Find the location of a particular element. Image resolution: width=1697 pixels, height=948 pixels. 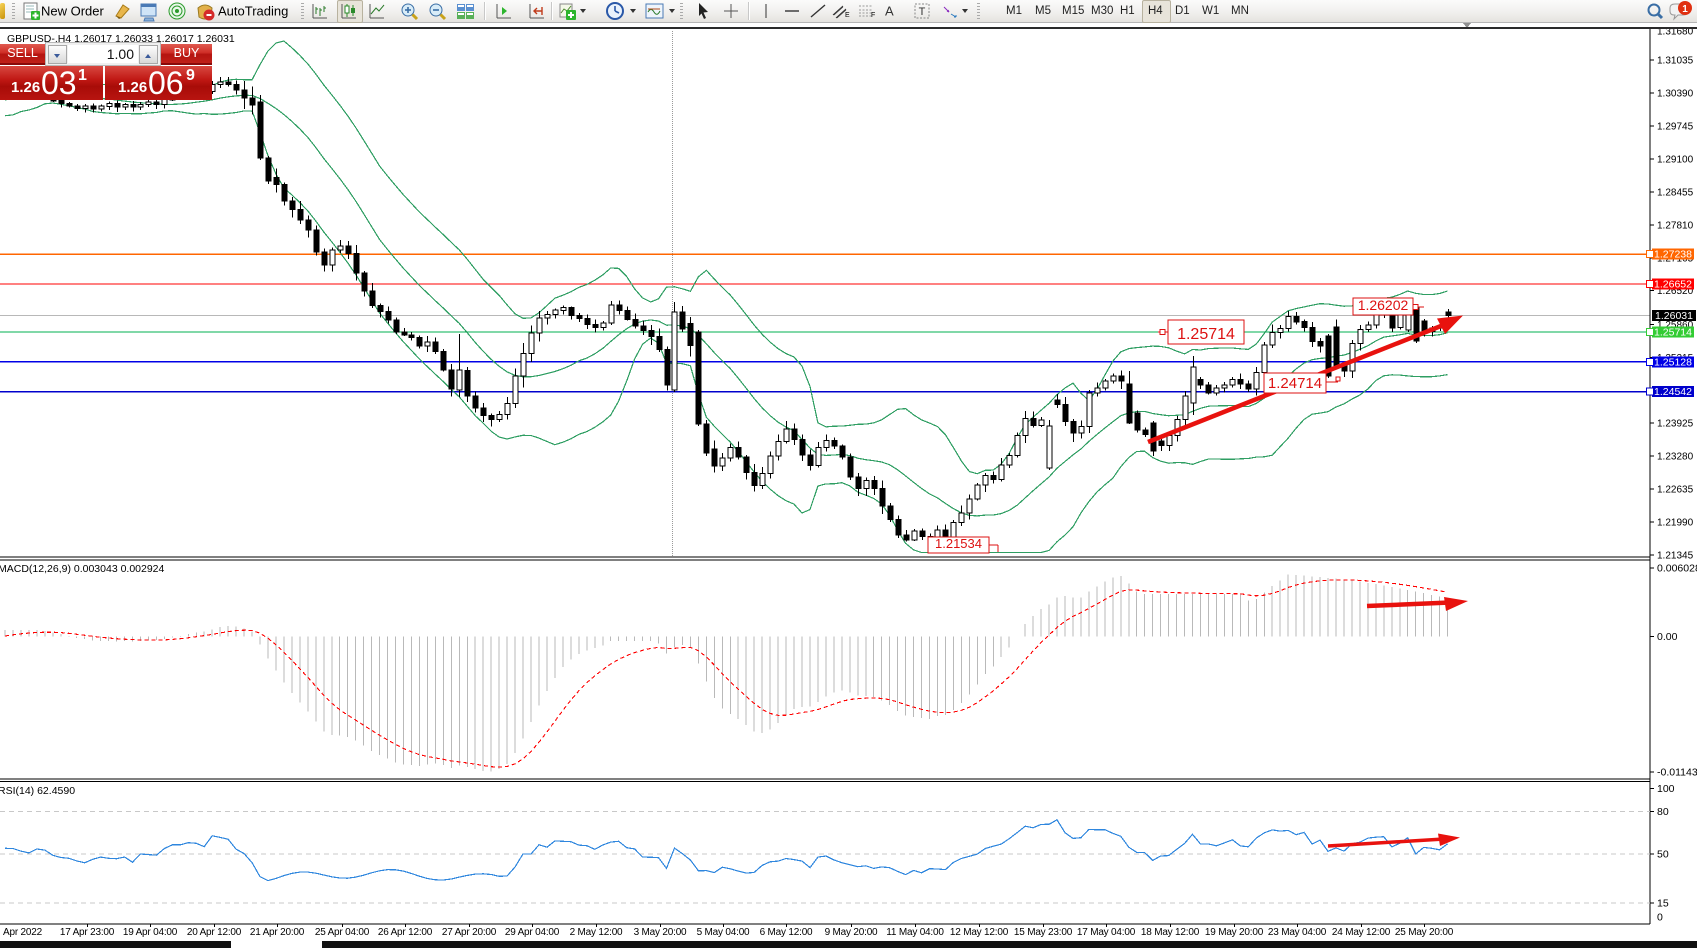

svg-text: 25 Apr 04:00 is located at coordinates (342, 932).